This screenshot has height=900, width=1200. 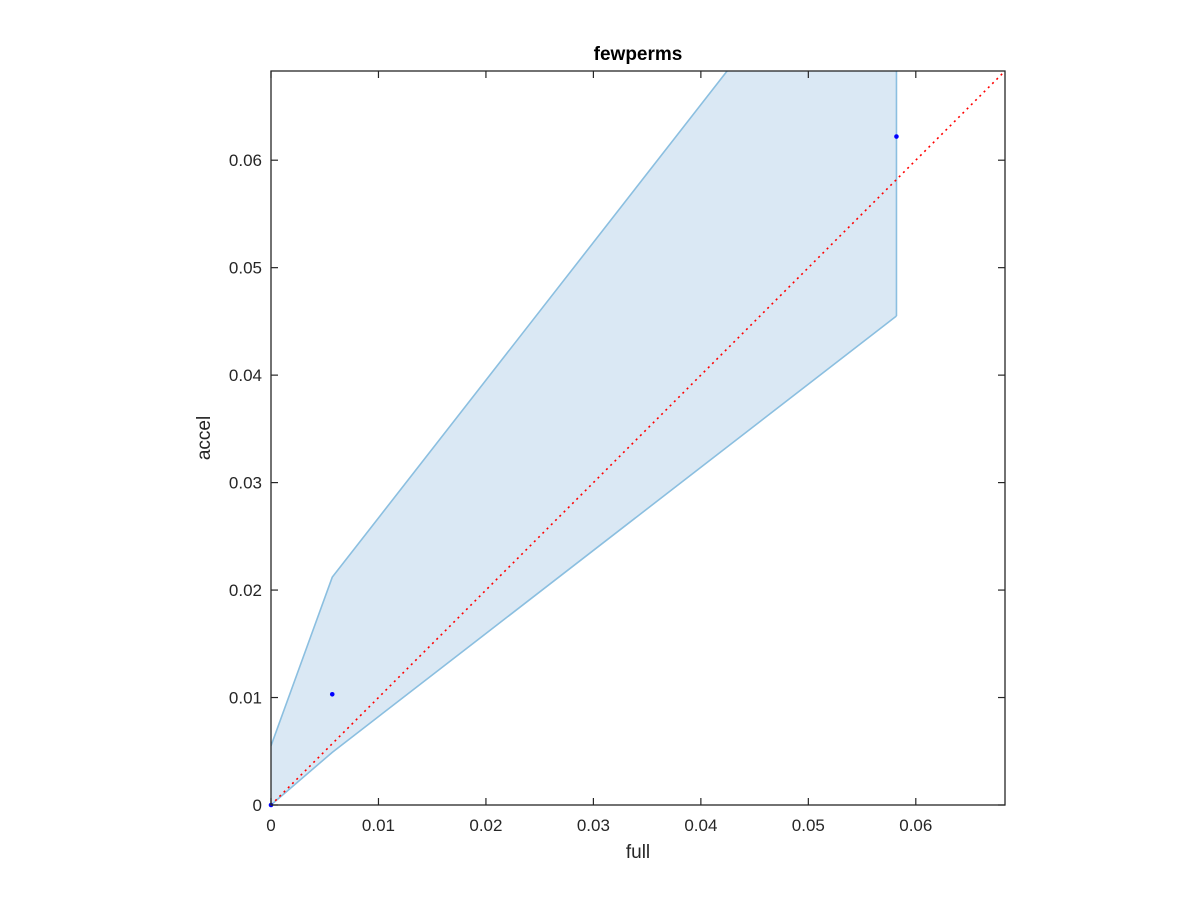 I want to click on x-axis-label: full, so click(x=638, y=852).